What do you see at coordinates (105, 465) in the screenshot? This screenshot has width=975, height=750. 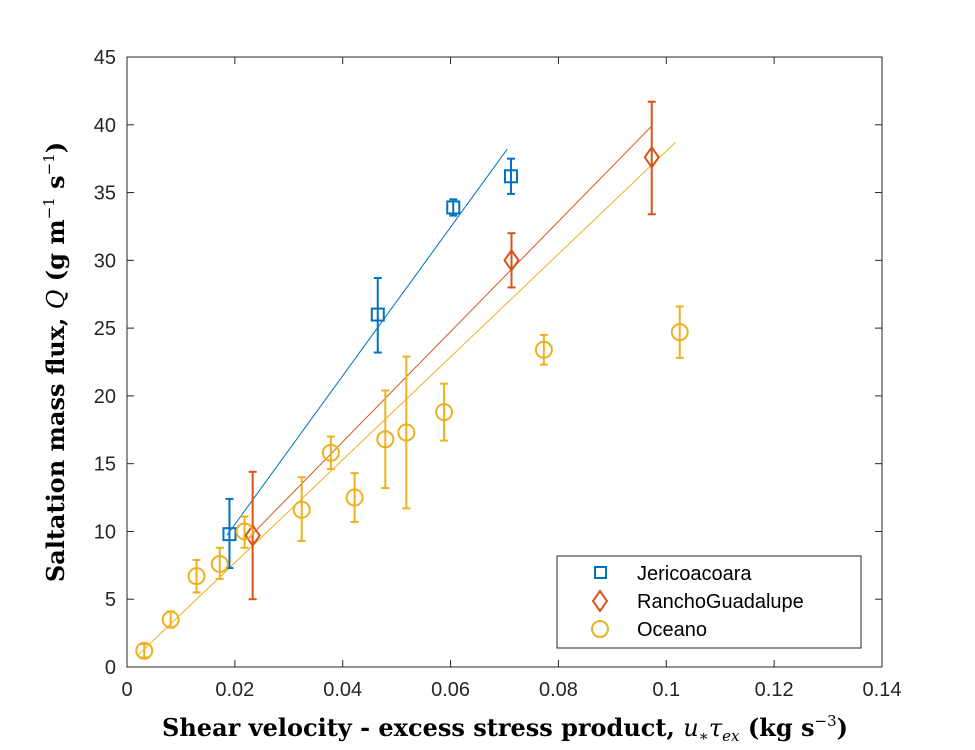 I see `y-tick-label: 15` at bounding box center [105, 465].